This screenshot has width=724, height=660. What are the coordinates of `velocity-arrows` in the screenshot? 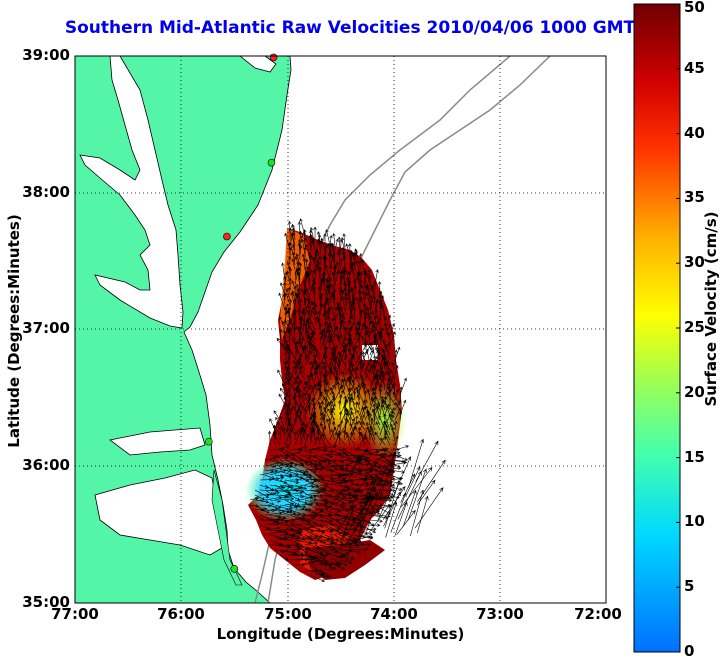 It's located at (329, 400).